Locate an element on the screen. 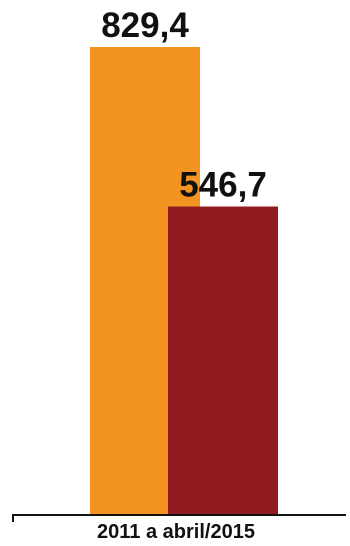  data-label-2: 546,7 is located at coordinates (223, 185).